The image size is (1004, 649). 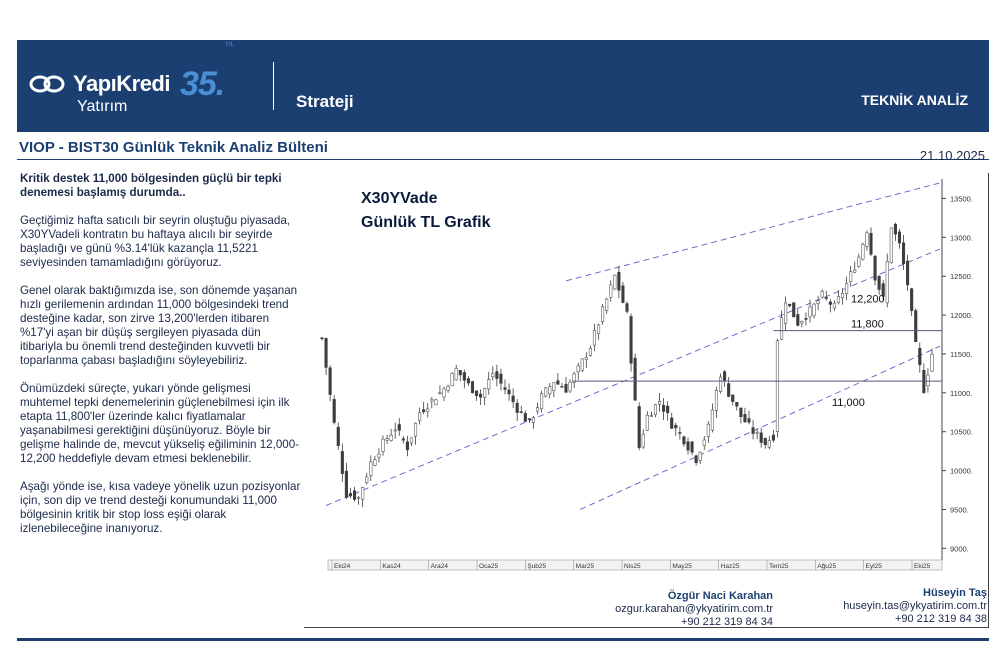 What do you see at coordinates (121, 83) in the screenshot?
I see `brand-name: YapıKredi` at bounding box center [121, 83].